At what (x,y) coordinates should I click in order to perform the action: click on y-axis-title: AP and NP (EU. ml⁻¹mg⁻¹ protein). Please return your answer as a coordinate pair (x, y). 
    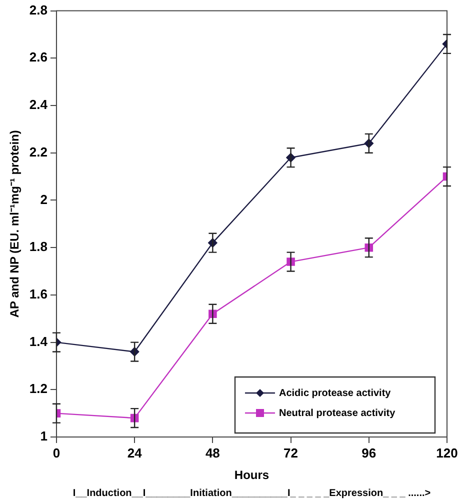
    Looking at the image, I should click on (15, 224).